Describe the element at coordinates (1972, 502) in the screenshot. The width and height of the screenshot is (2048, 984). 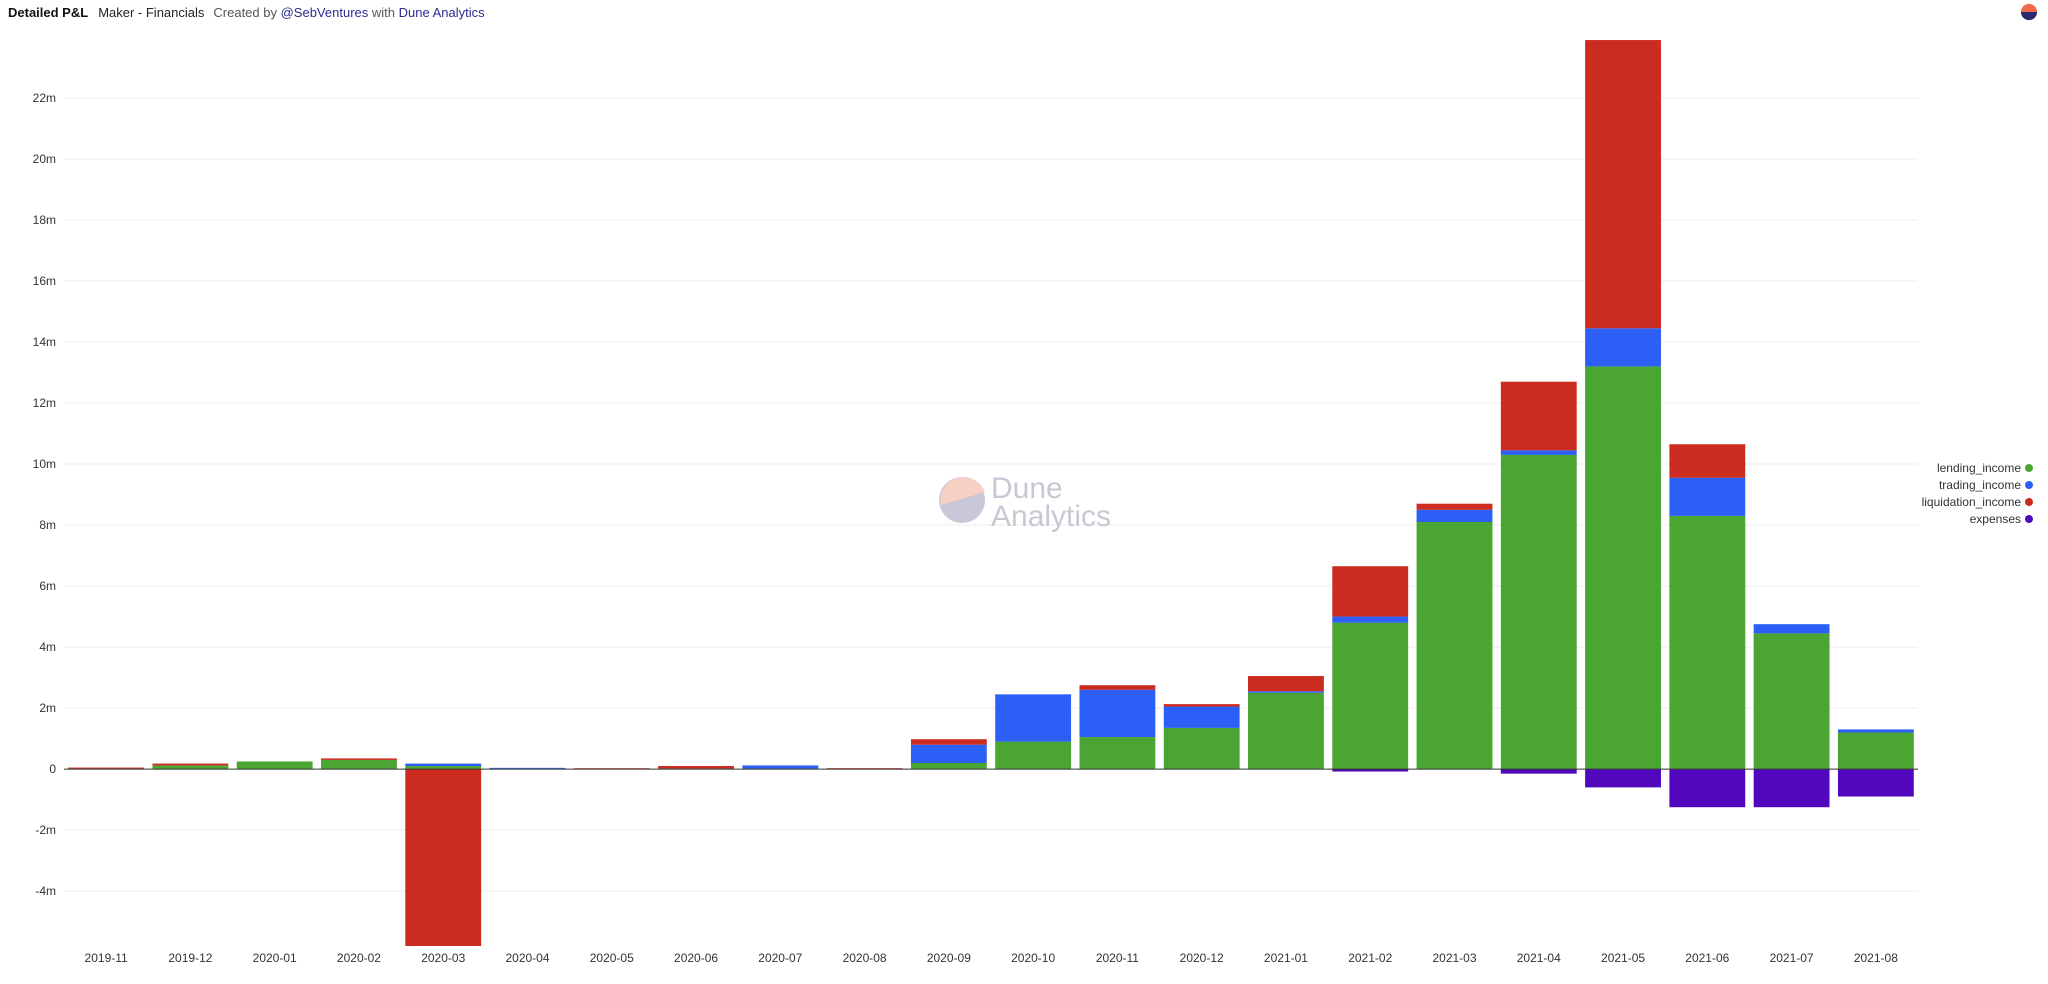
I see `legend-label-liquidation_income: liquidation_income` at that location.